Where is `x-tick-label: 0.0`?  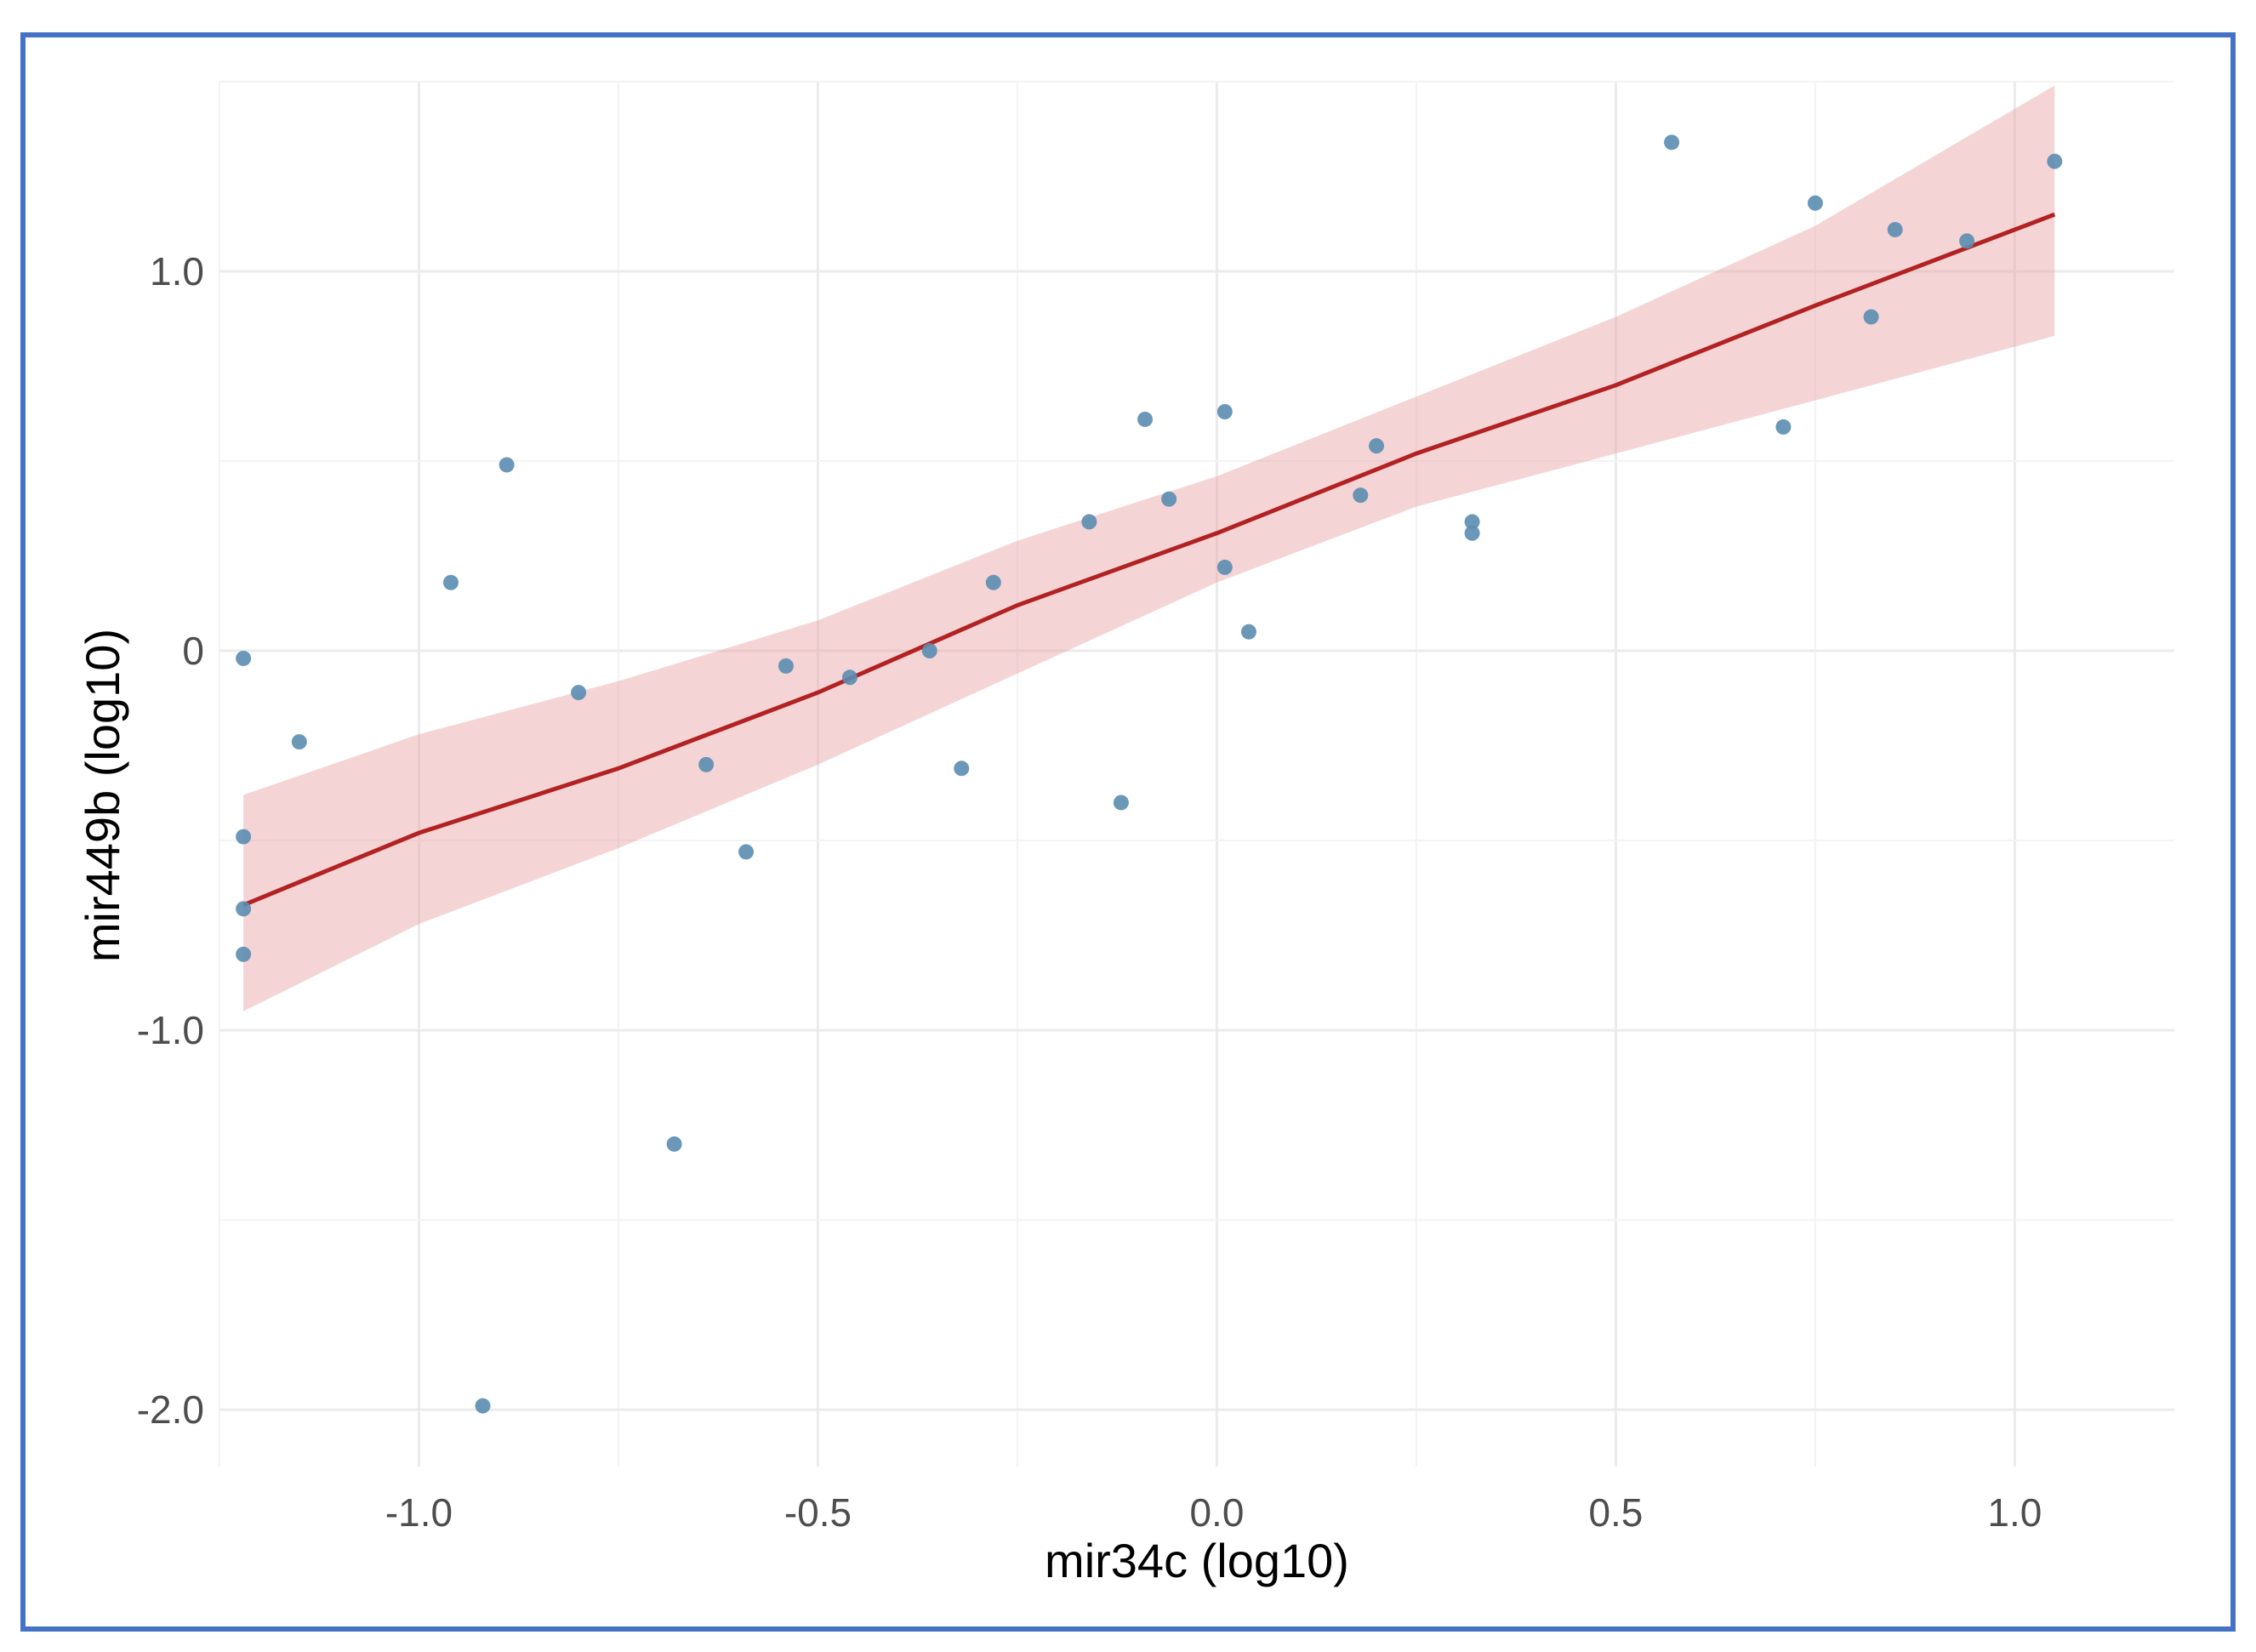
x-tick-label: 0.0 is located at coordinates (1216, 1512).